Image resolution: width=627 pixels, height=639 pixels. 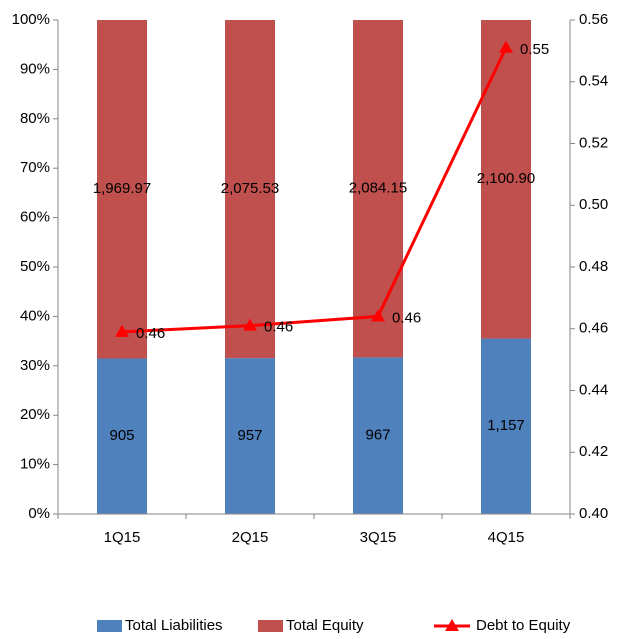 I want to click on data-label: 2,084.15, so click(x=378, y=188).